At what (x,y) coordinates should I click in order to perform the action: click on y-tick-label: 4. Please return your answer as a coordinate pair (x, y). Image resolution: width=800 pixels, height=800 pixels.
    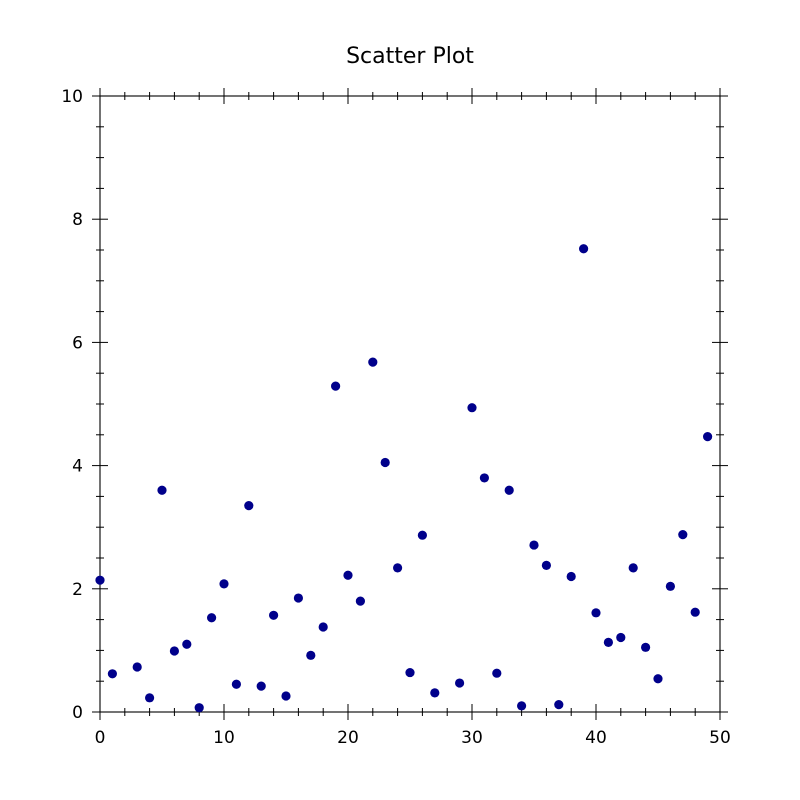
    Looking at the image, I should click on (77, 467).